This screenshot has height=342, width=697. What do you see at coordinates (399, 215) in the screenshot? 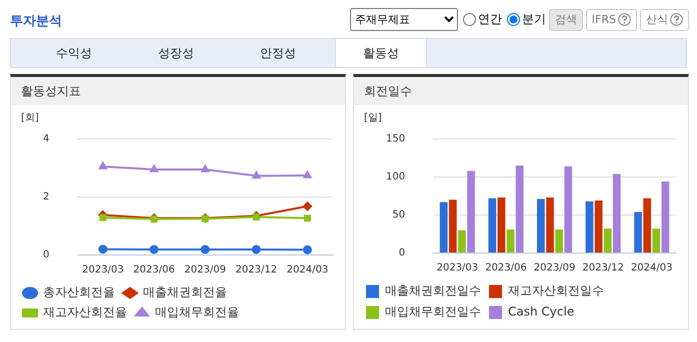
I see `y-tick-label: 50` at bounding box center [399, 215].